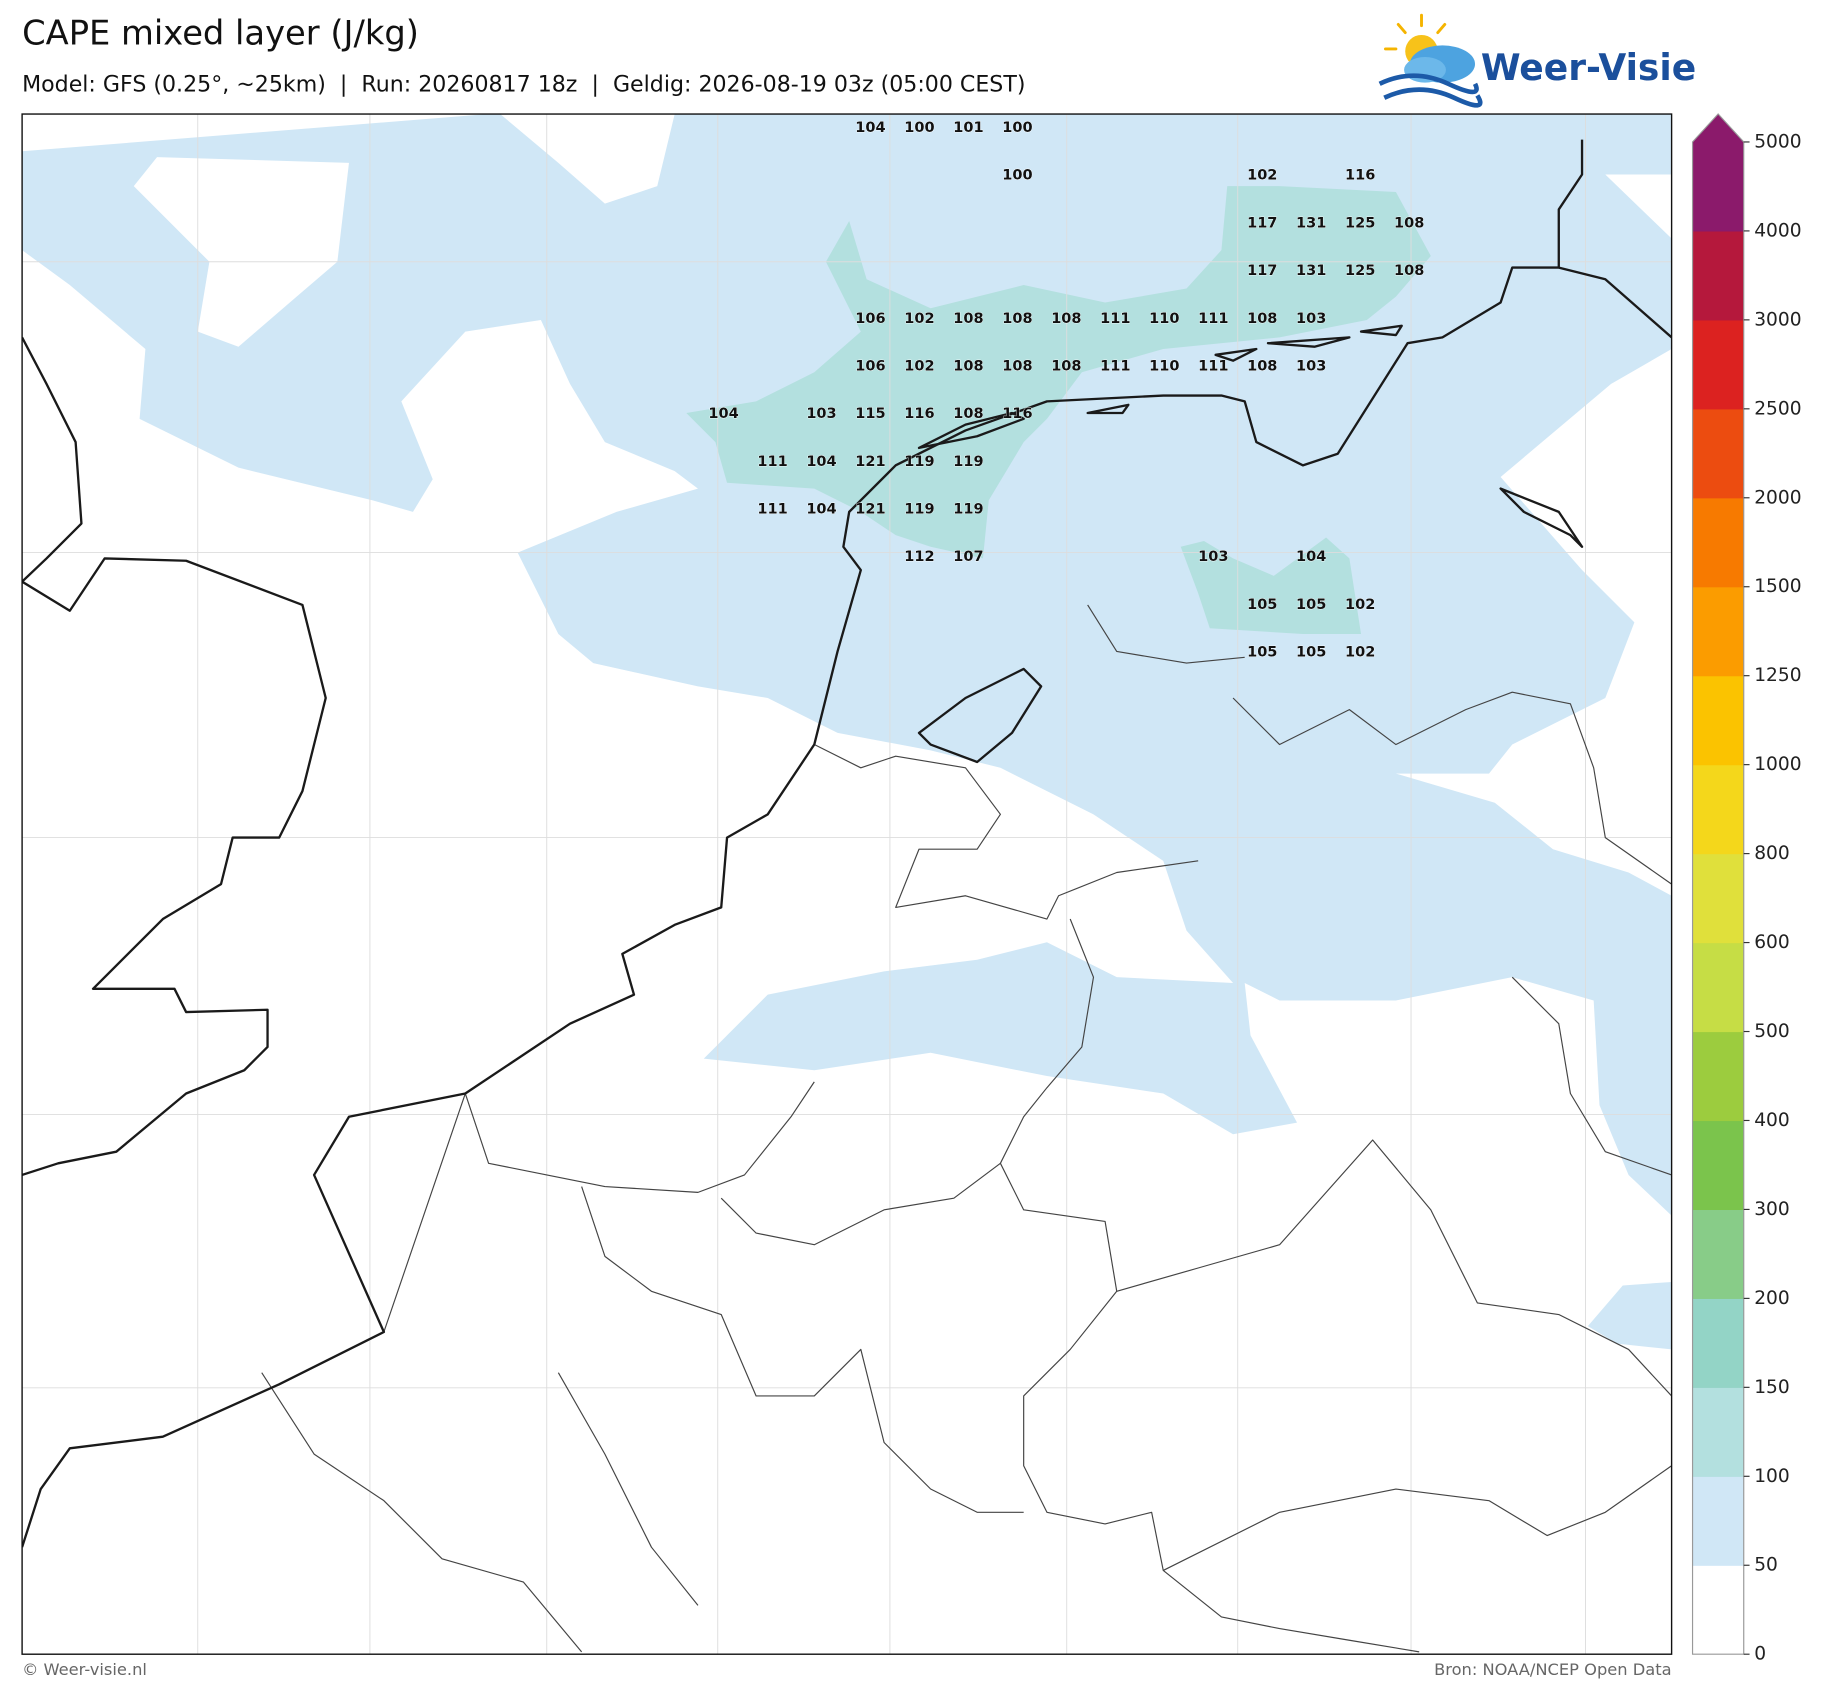 Image resolution: width=1824 pixels, height=1681 pixels. I want to click on colorbar-tick-label: 4000, so click(1777, 230).